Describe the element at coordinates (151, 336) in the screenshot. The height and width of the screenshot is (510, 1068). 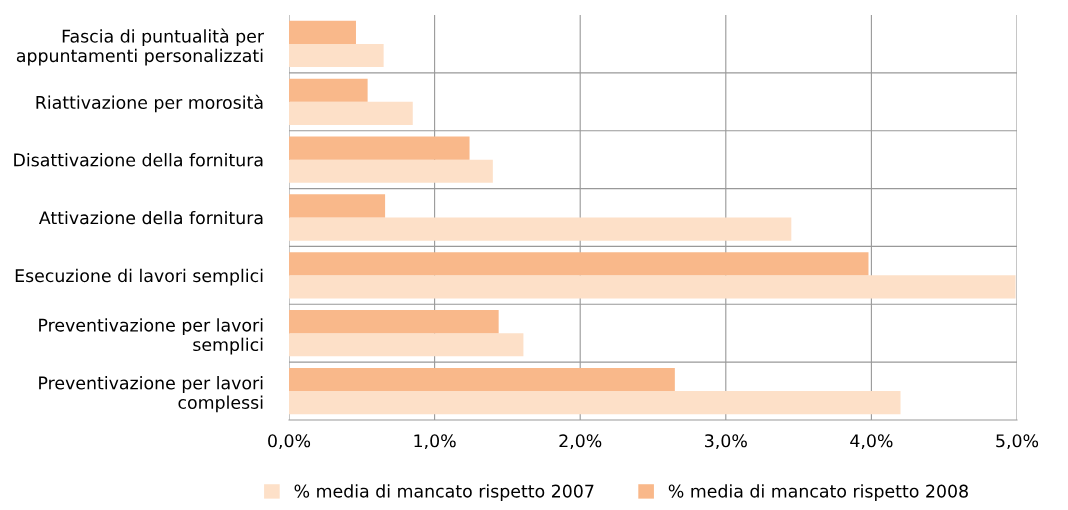
I see `y-tick-label: Preventivazione per lavori semplici` at that location.